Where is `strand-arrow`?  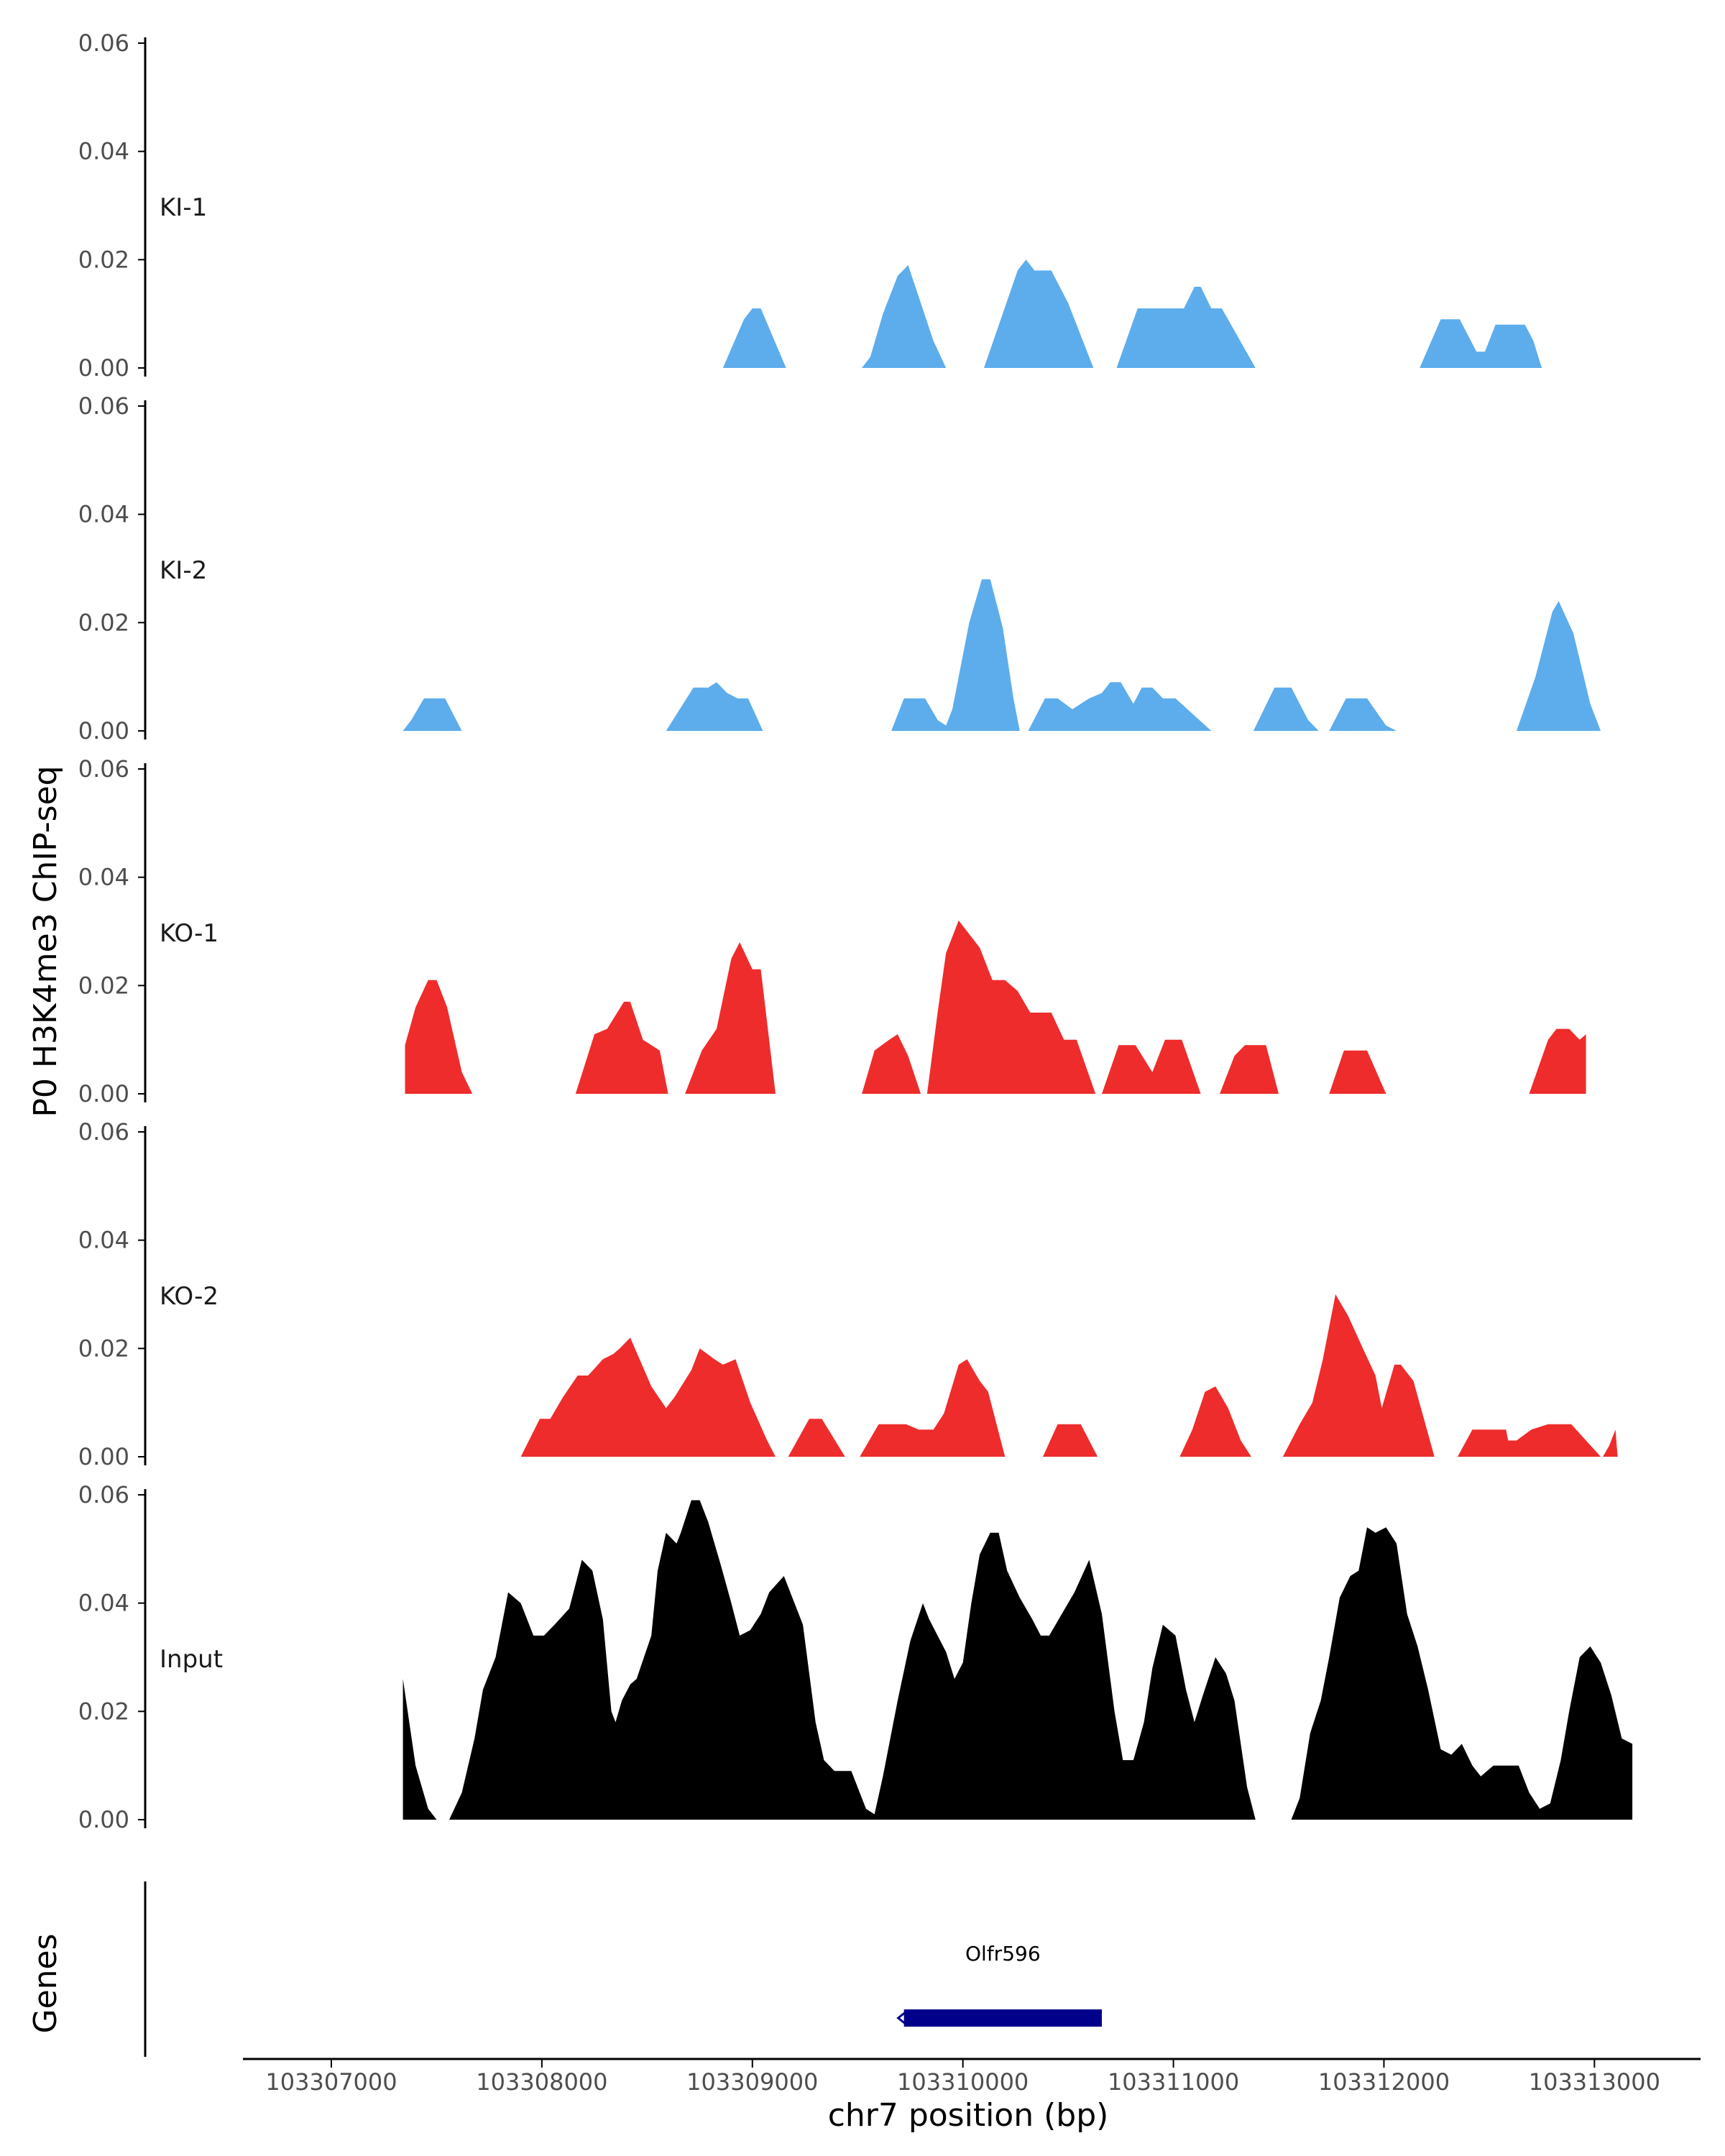
strand-arrow is located at coordinates (901, 2018).